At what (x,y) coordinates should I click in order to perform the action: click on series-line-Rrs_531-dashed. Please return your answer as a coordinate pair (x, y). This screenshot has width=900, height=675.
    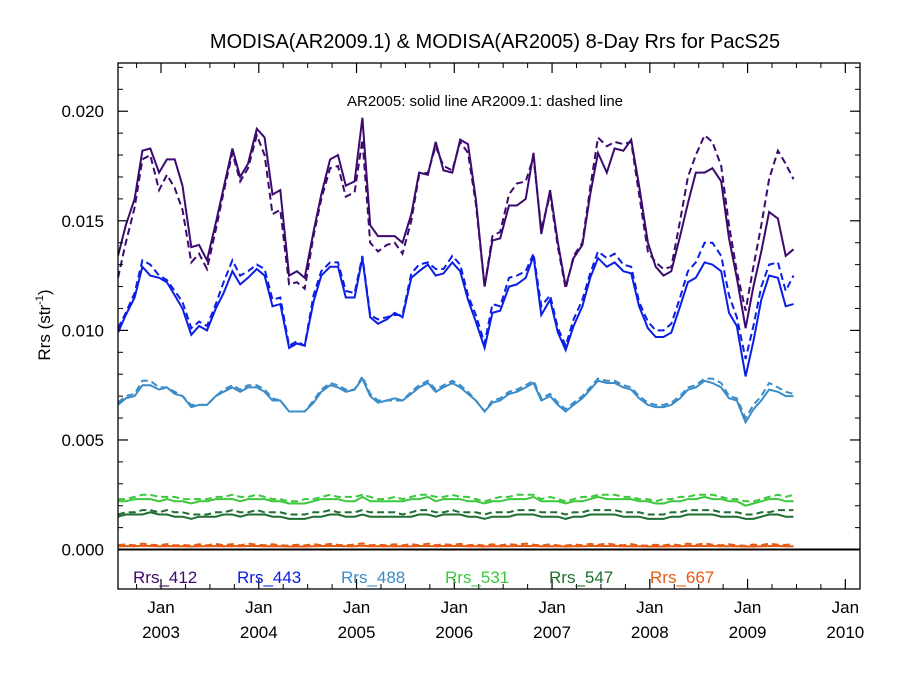
    Looking at the image, I should click on (456, 498).